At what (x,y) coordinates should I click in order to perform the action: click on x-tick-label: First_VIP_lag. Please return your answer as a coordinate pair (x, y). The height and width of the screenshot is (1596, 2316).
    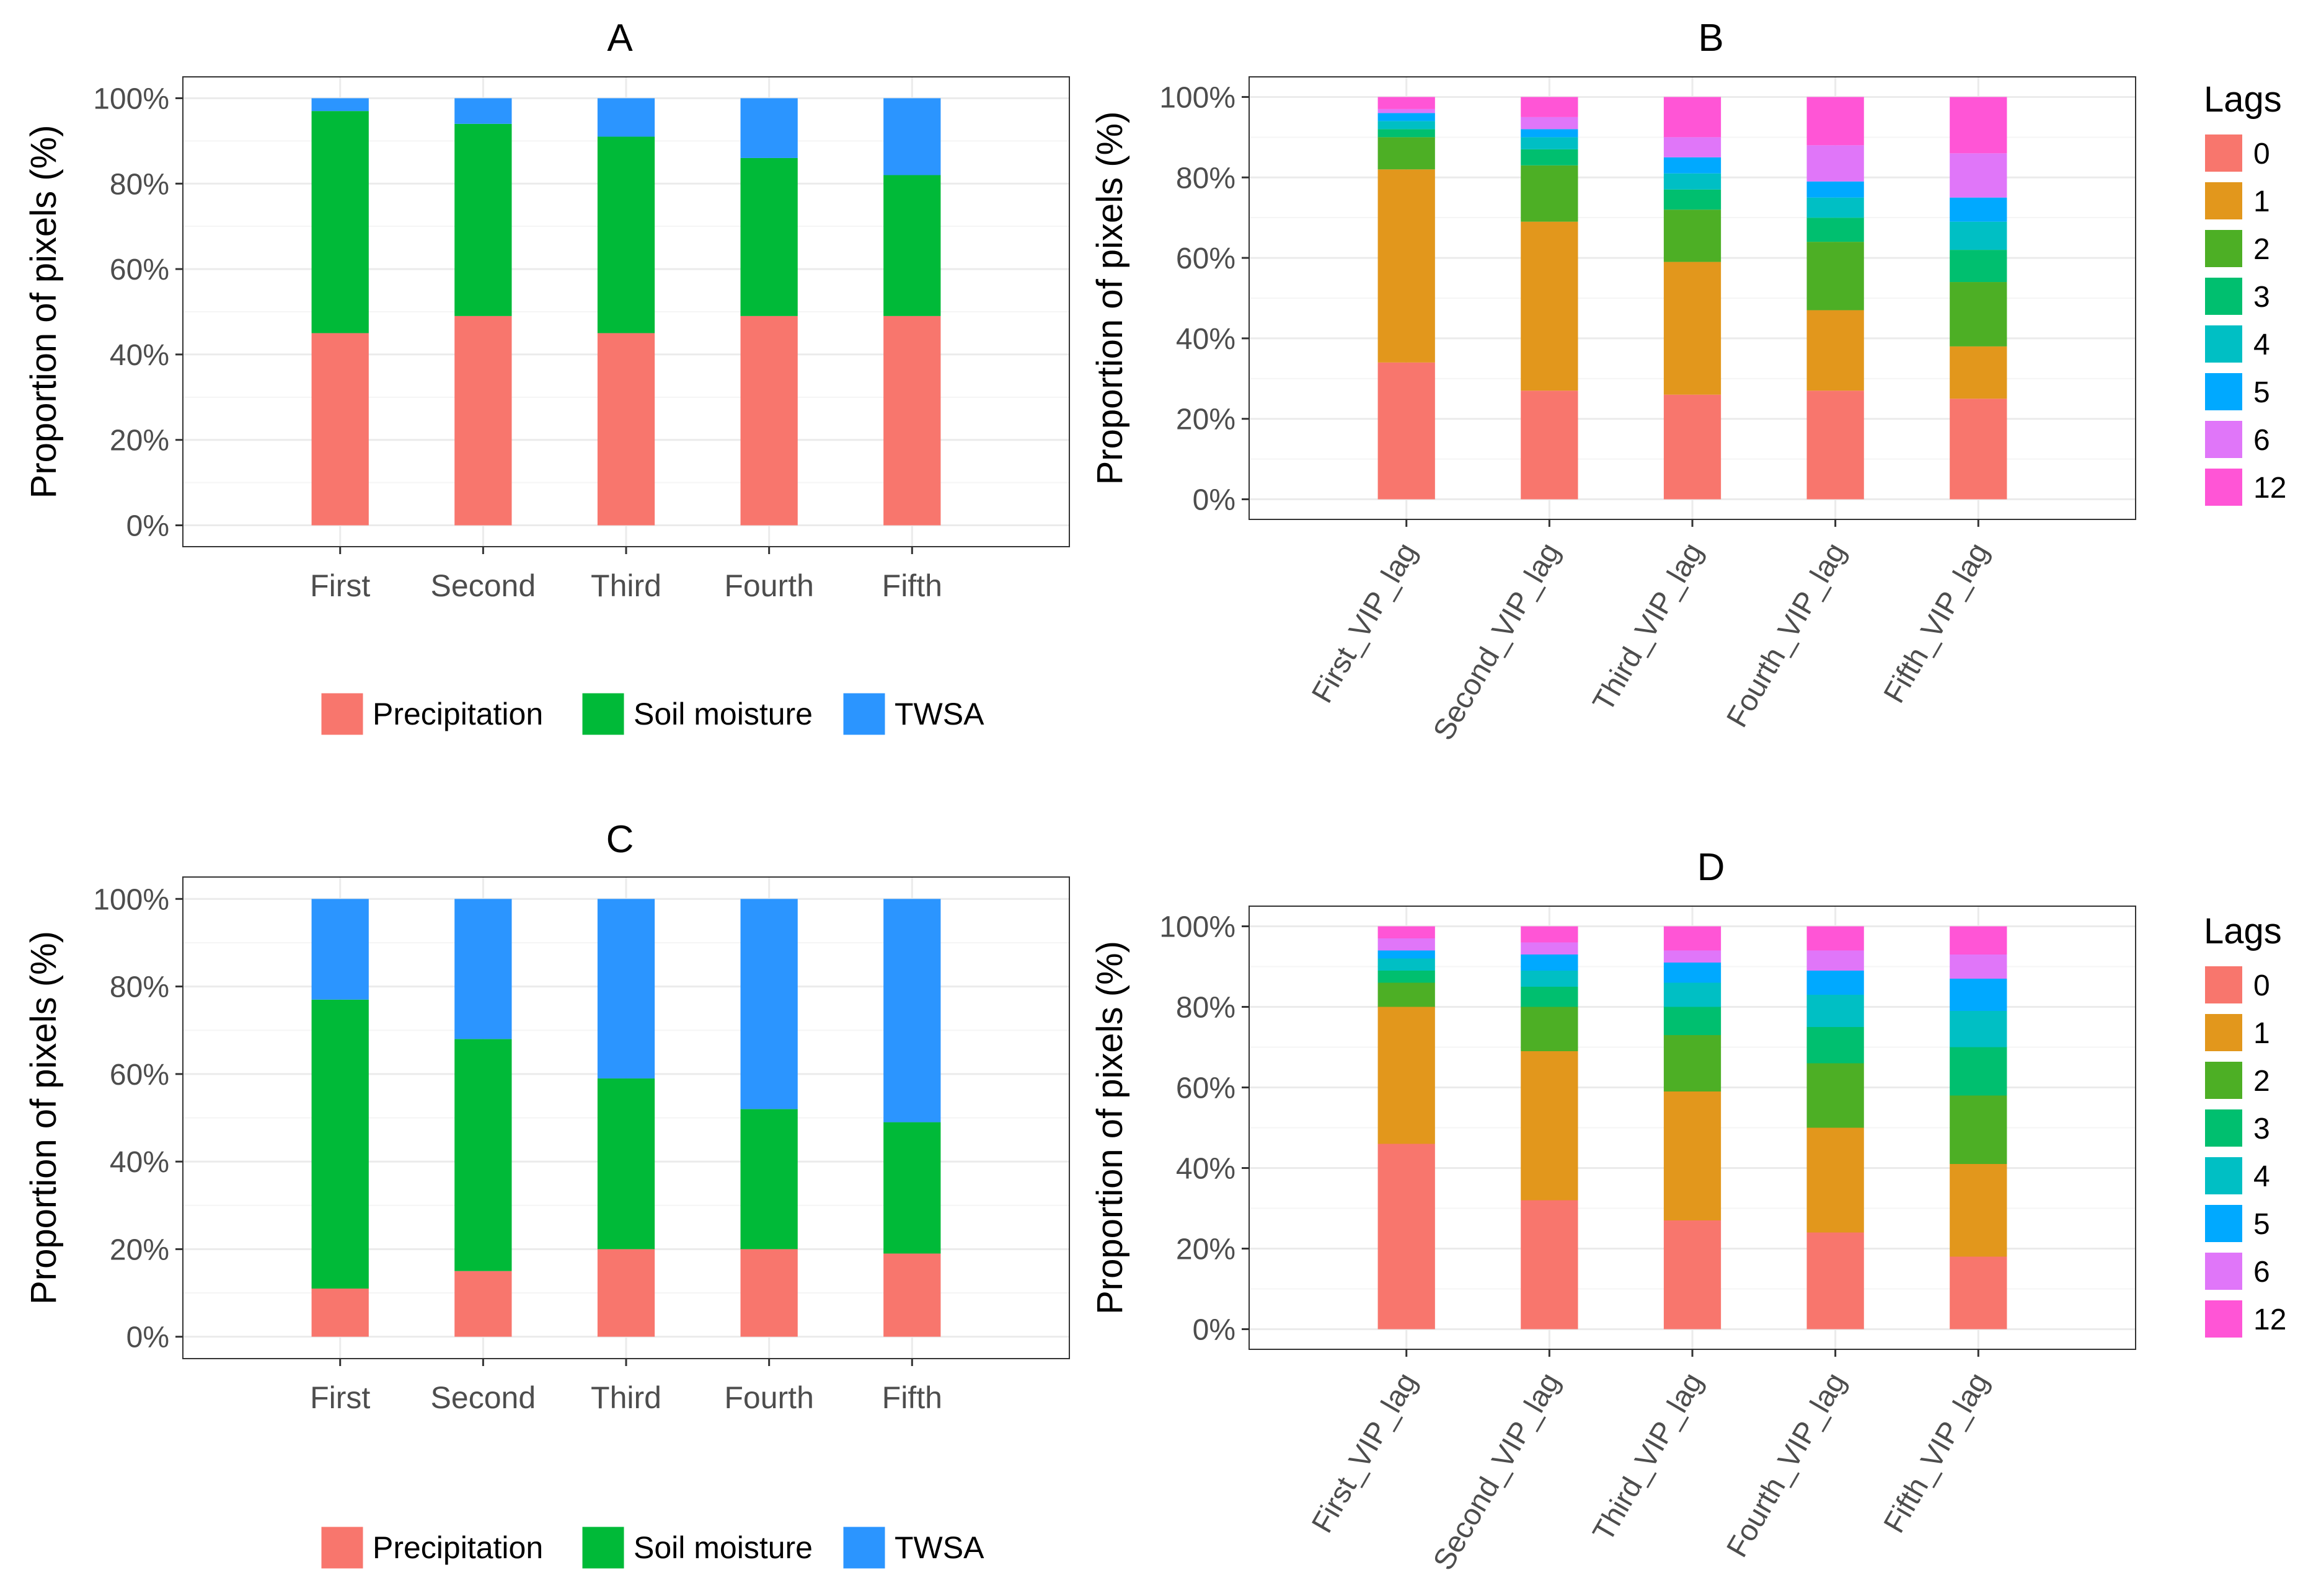
    Looking at the image, I should click on (1364, 1452).